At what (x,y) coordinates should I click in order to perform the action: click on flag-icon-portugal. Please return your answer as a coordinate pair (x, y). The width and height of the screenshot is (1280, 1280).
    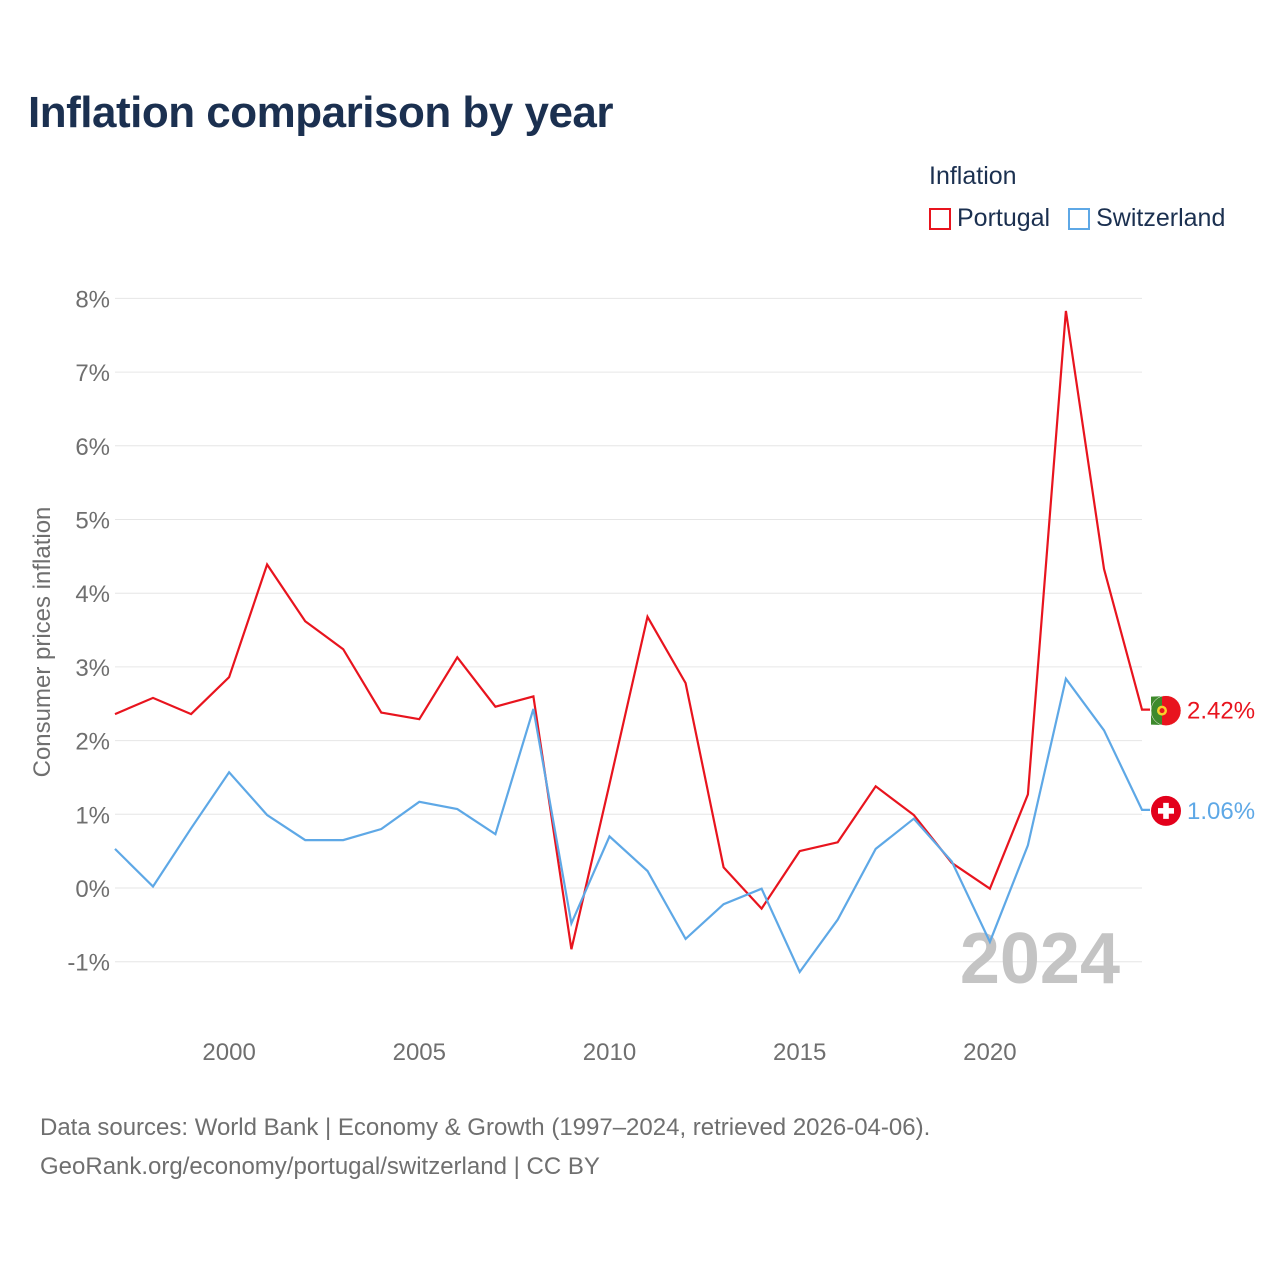
    Looking at the image, I should click on (1166, 710).